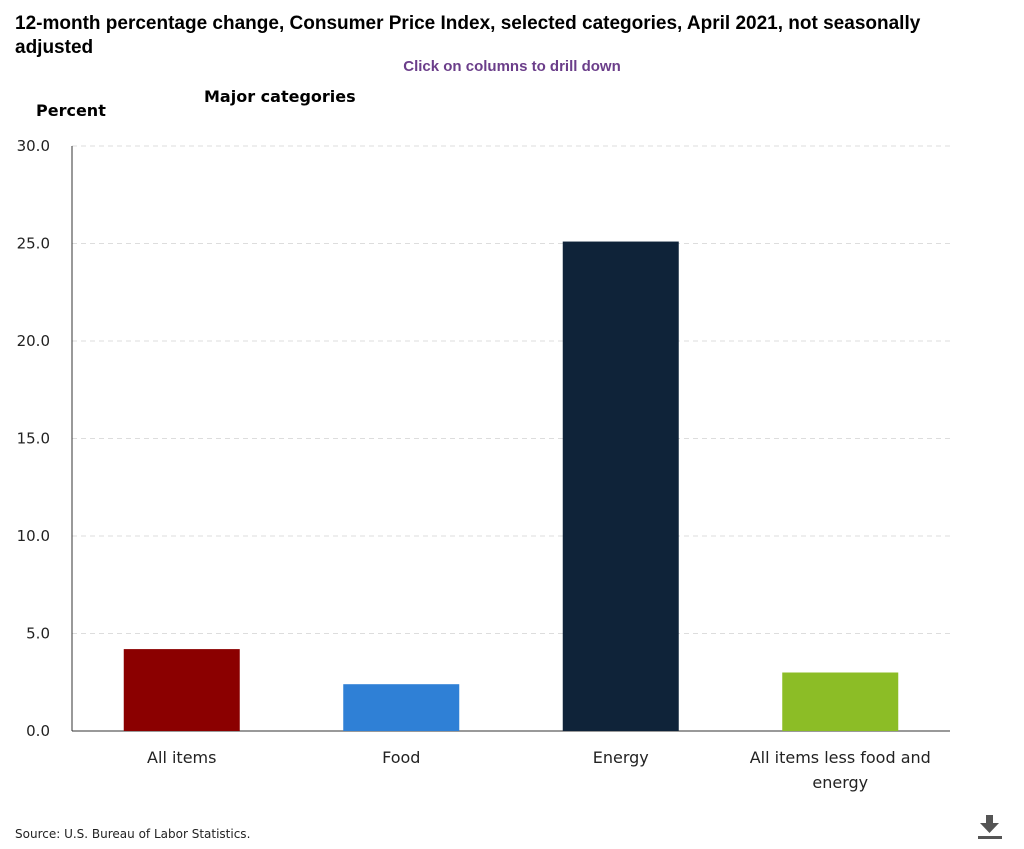 This screenshot has width=1024, height=849. I want to click on x-tick-label-line: Energy, so click(621, 757).